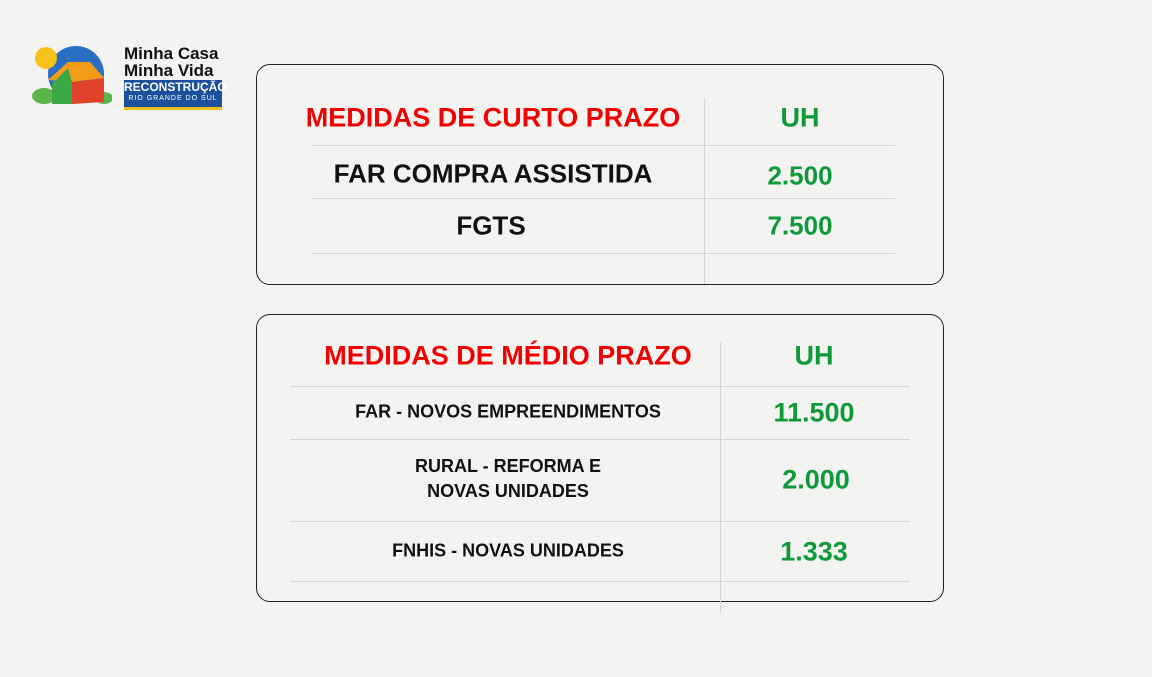  I want to click on table-row-value: 1.333, so click(814, 551).